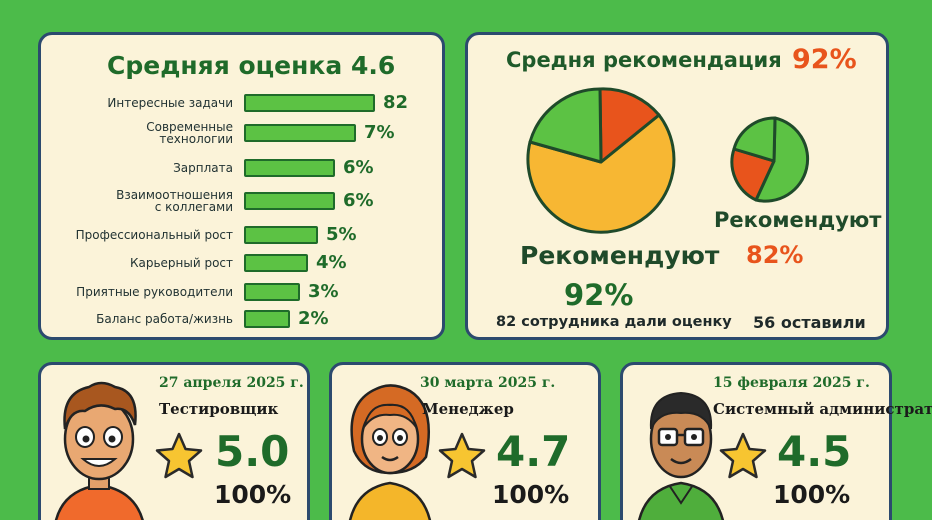 The height and width of the screenshot is (520, 932). Describe the element at coordinates (644, 60) in the screenshot. I see `recommendation-title: Средня рекомендация` at that location.